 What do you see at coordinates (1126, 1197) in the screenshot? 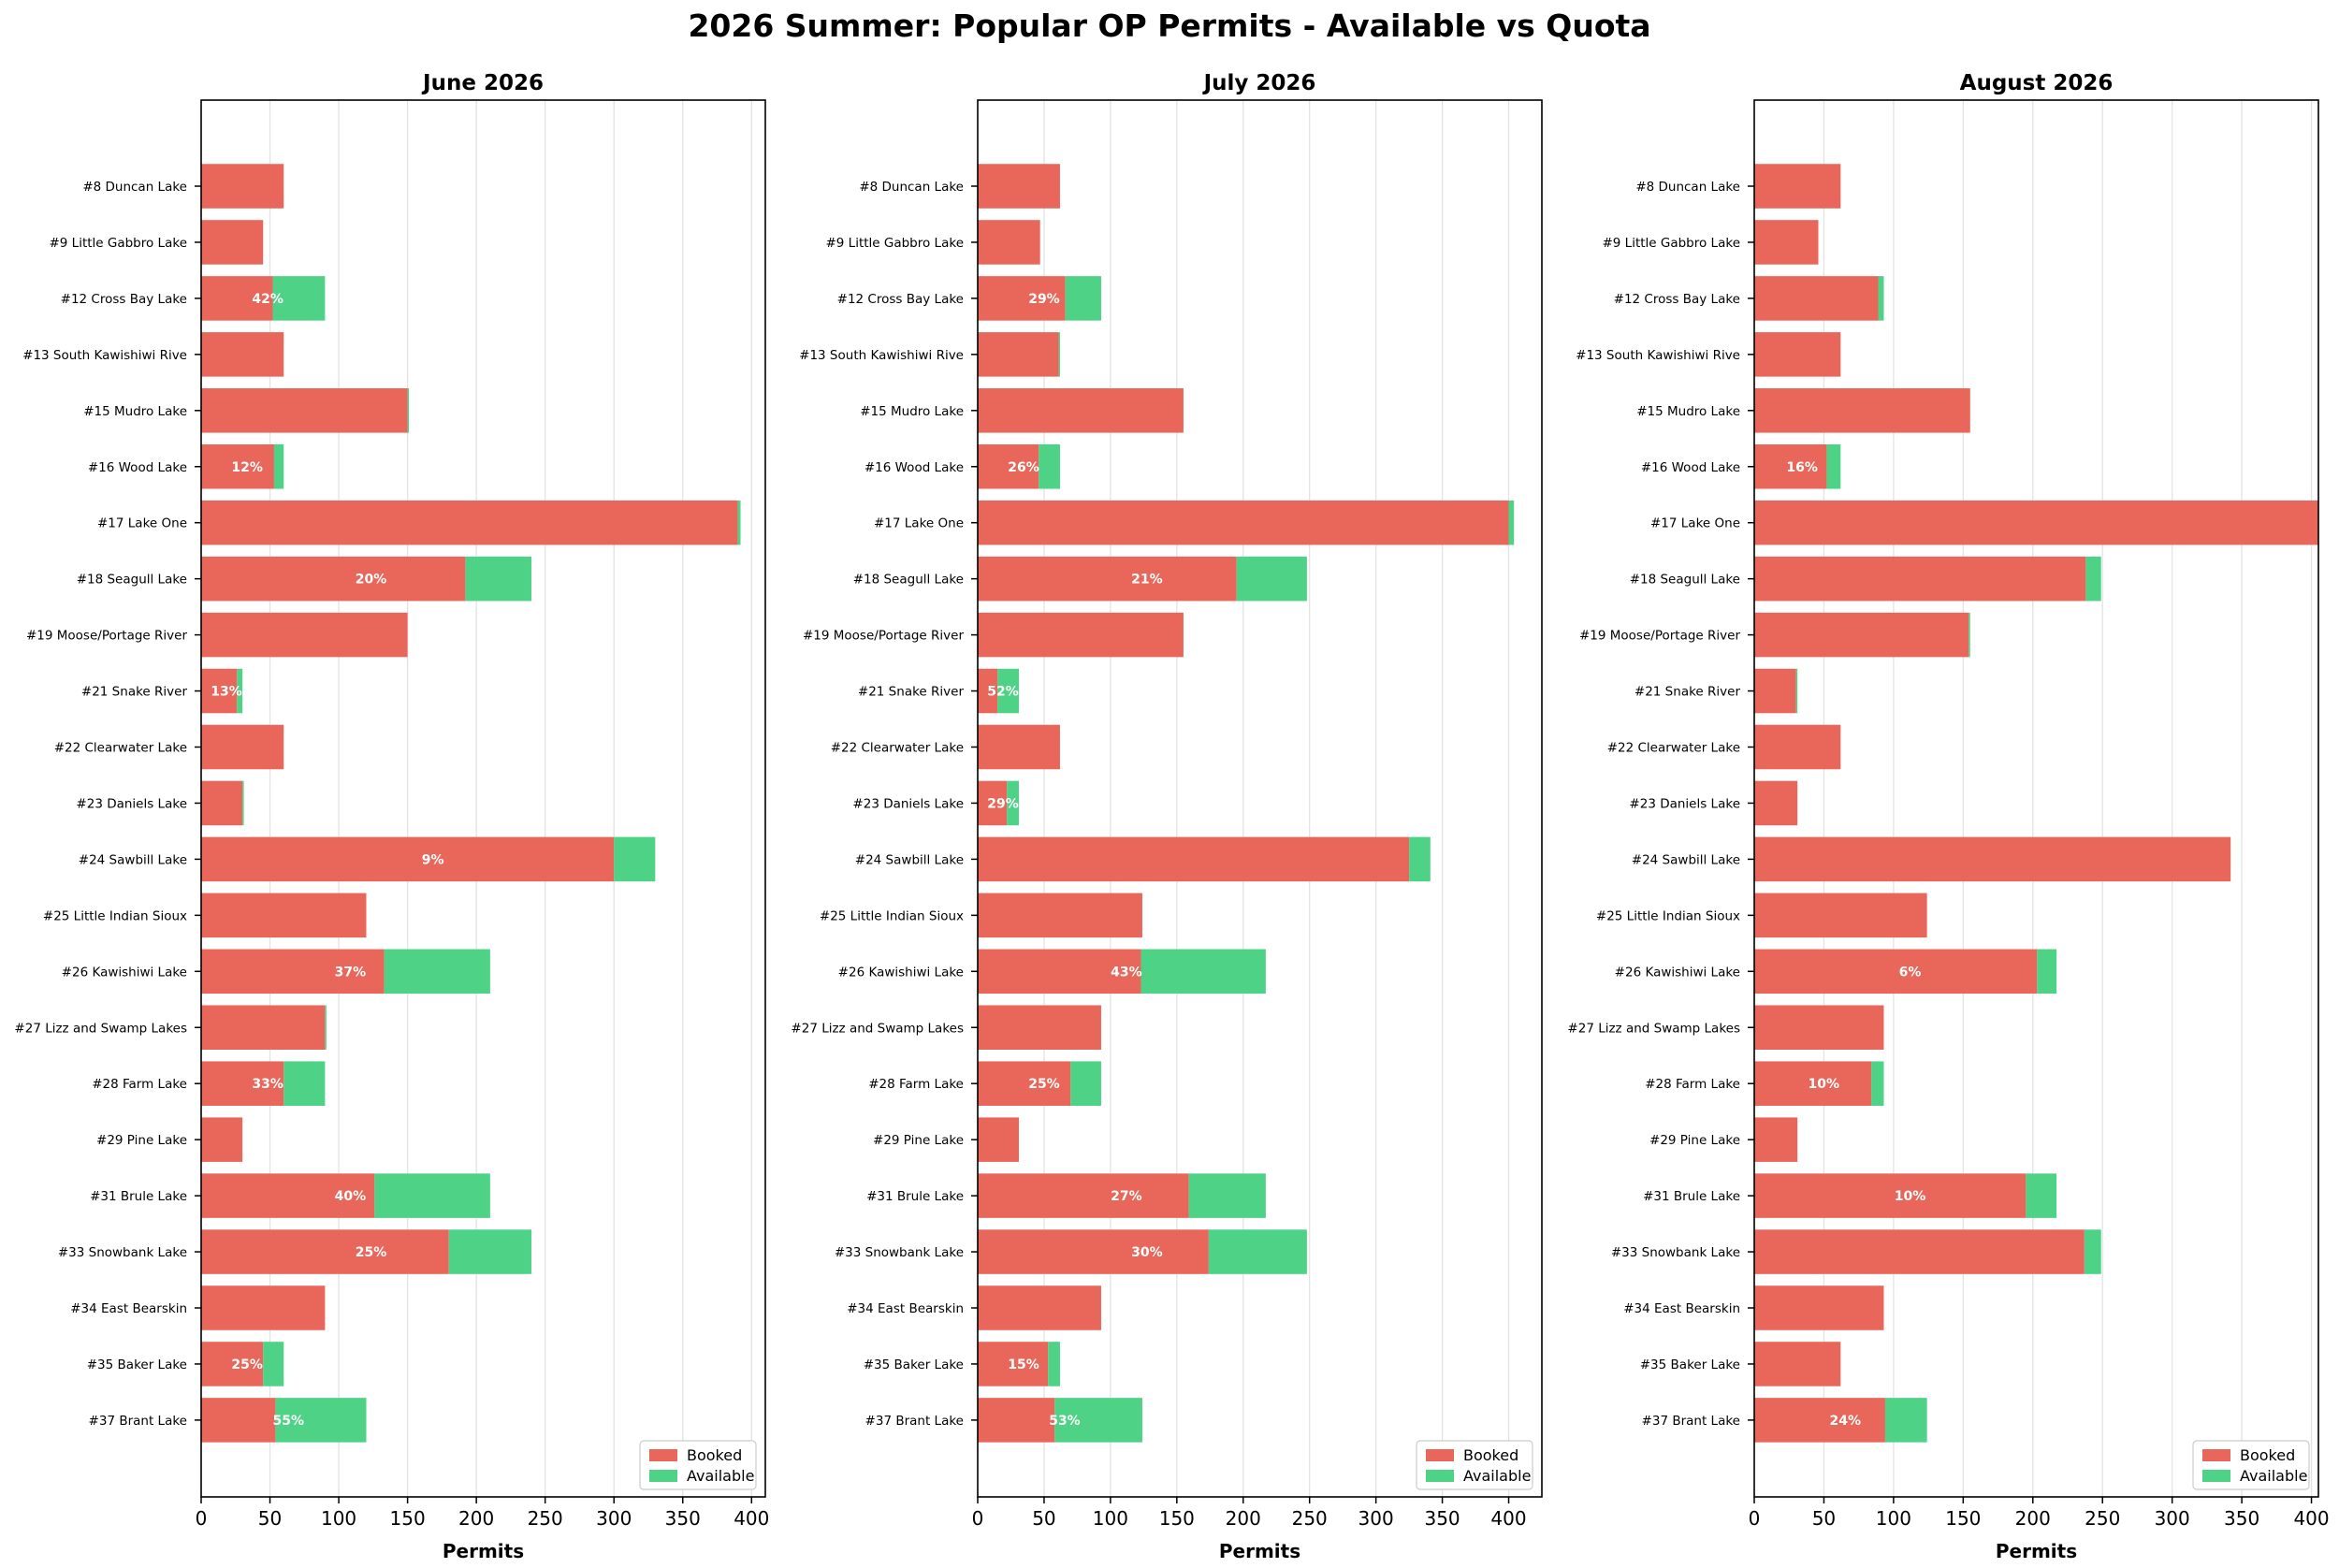
I see `pct-label: 27%` at bounding box center [1126, 1197].